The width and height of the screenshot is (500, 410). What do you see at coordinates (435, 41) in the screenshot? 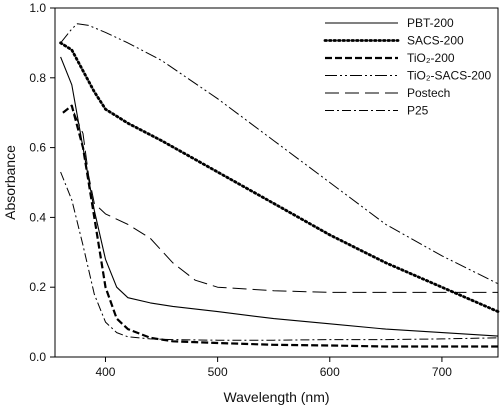
I see `legend-label-2: SACS-200` at bounding box center [435, 41].